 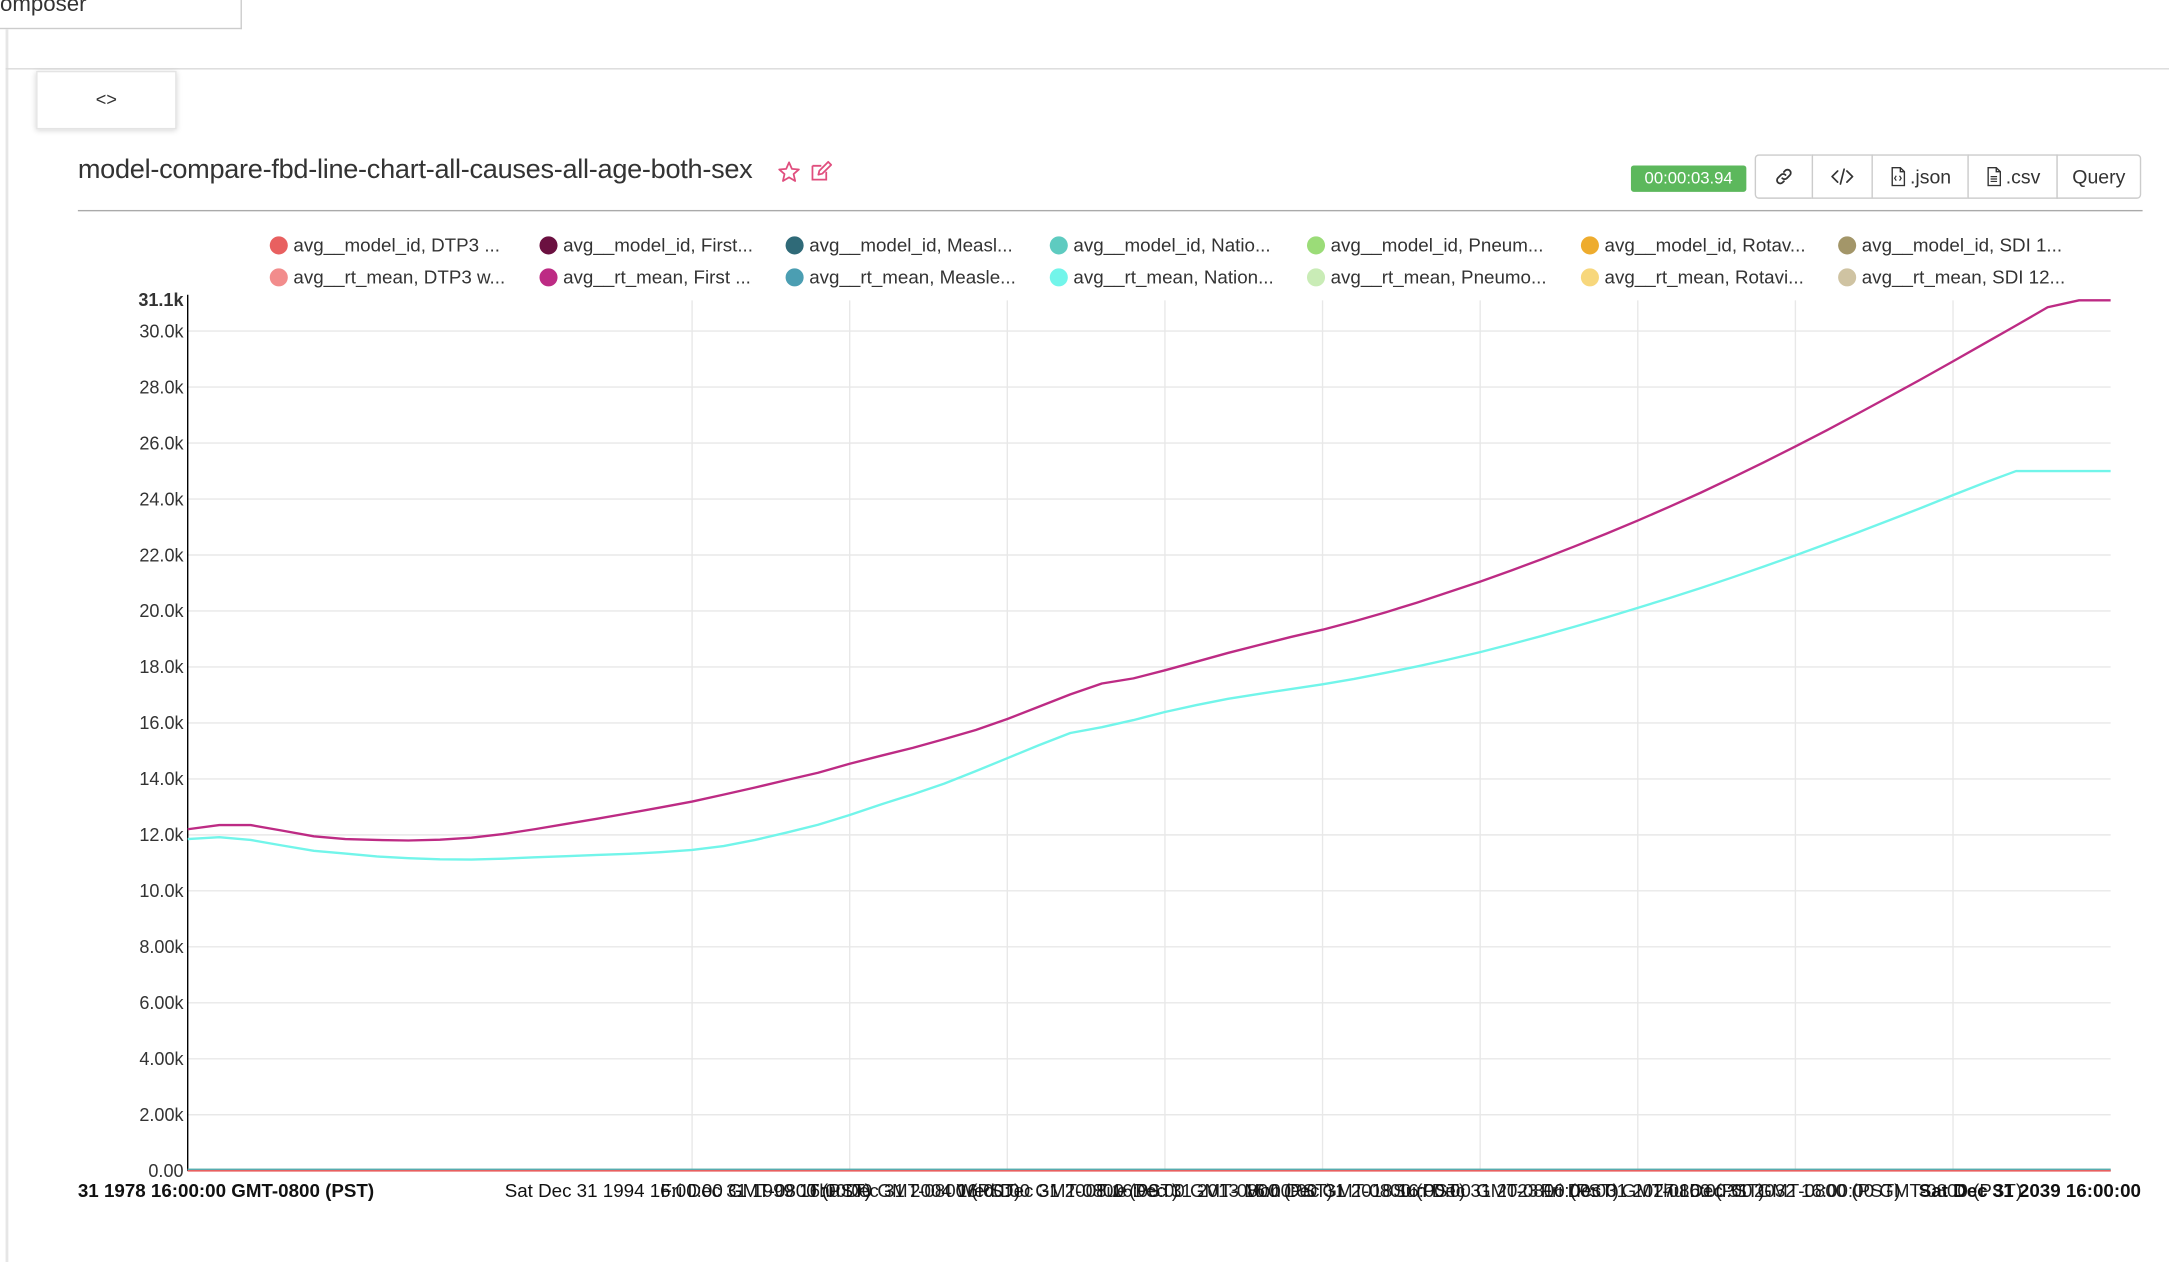 What do you see at coordinates (820, 172) in the screenshot?
I see `edit-icon` at bounding box center [820, 172].